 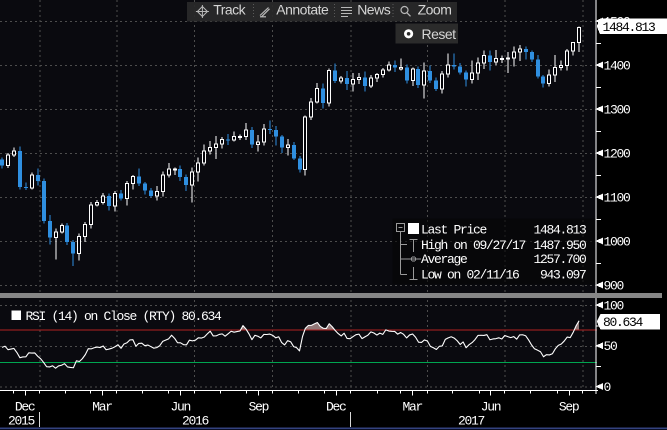 What do you see at coordinates (471, 421) in the screenshot?
I see `svg-text: 2017` at bounding box center [471, 421].